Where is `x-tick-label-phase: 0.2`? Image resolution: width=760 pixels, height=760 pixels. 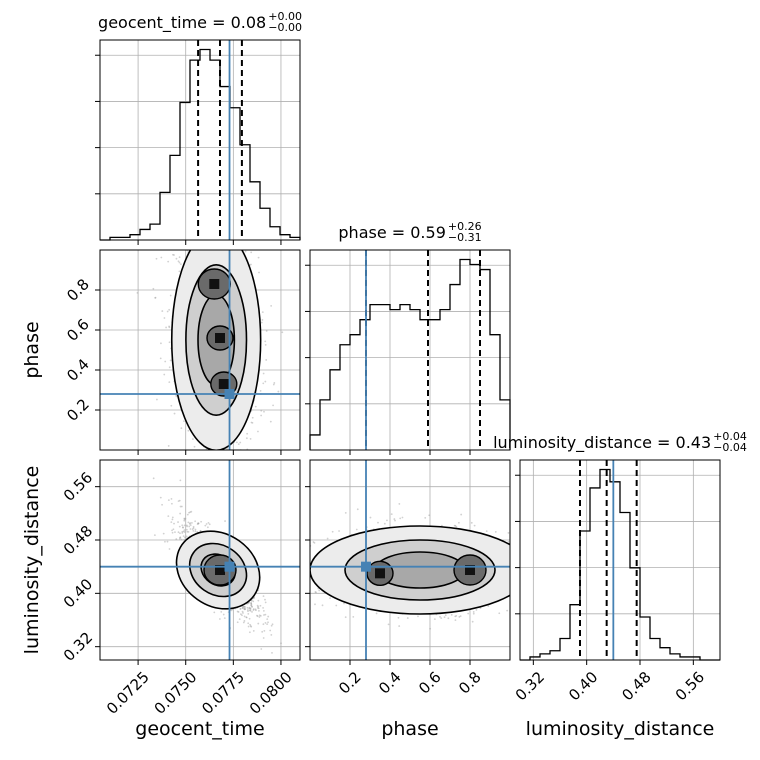 x-tick-label-phase: 0.2 is located at coordinates (350, 683).